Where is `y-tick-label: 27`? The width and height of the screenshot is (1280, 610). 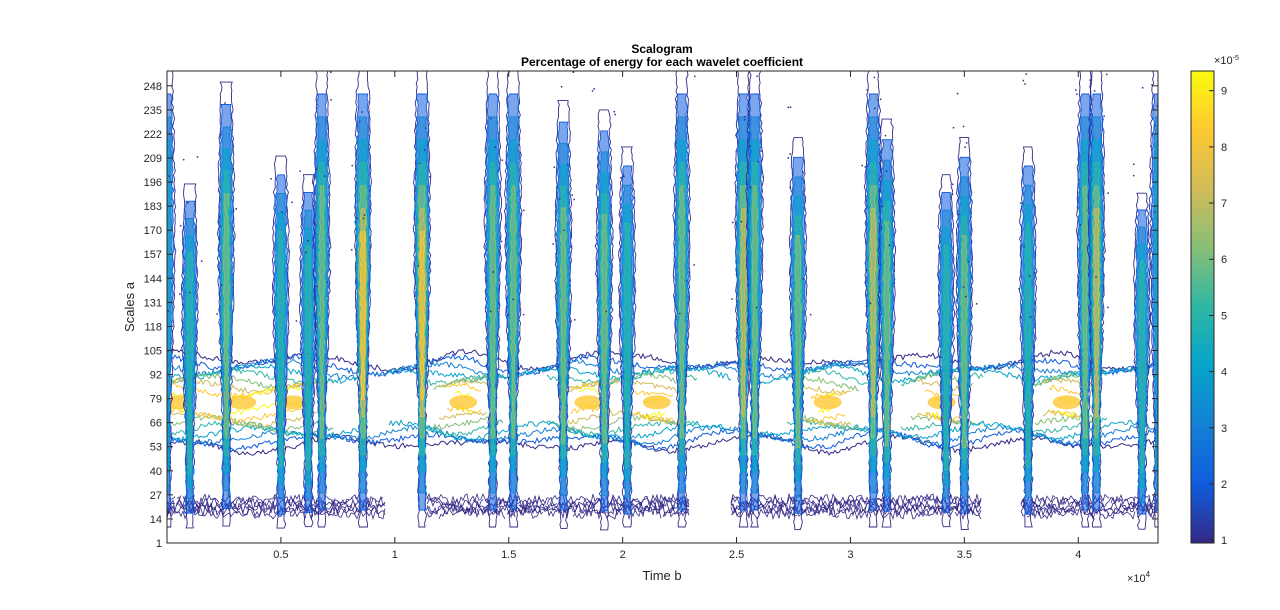 y-tick-label: 27 is located at coordinates (156, 496).